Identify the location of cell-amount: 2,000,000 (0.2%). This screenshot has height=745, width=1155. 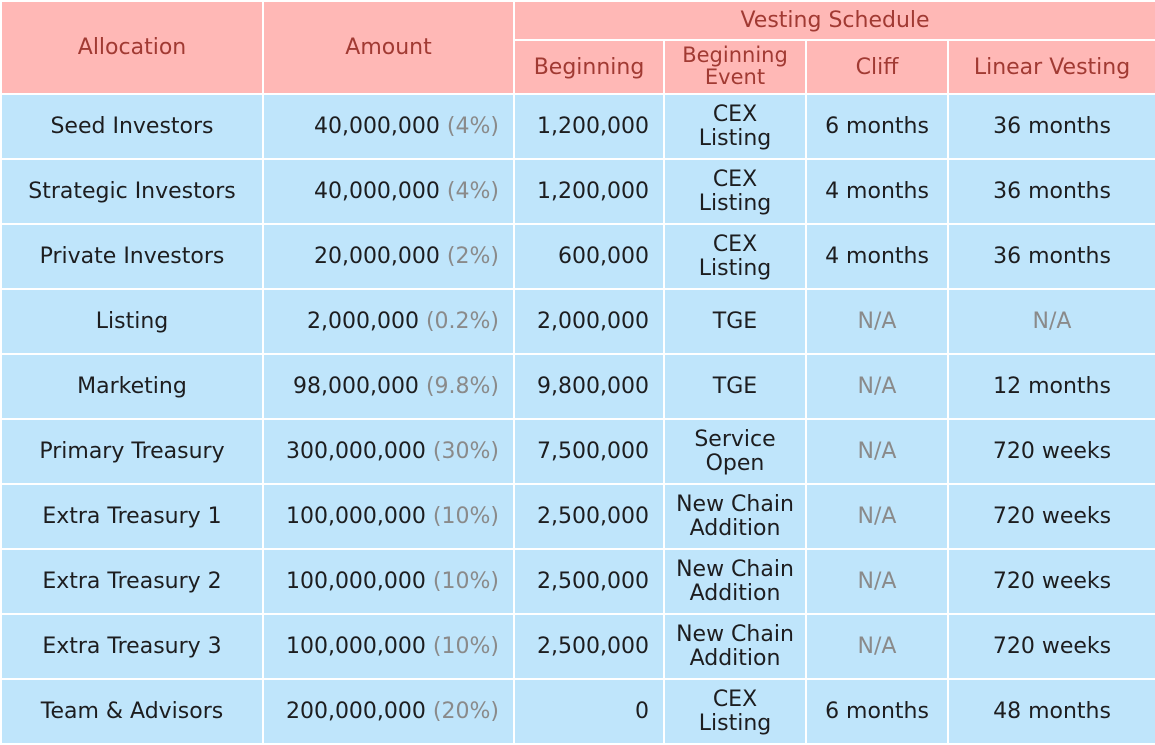
(388, 321).